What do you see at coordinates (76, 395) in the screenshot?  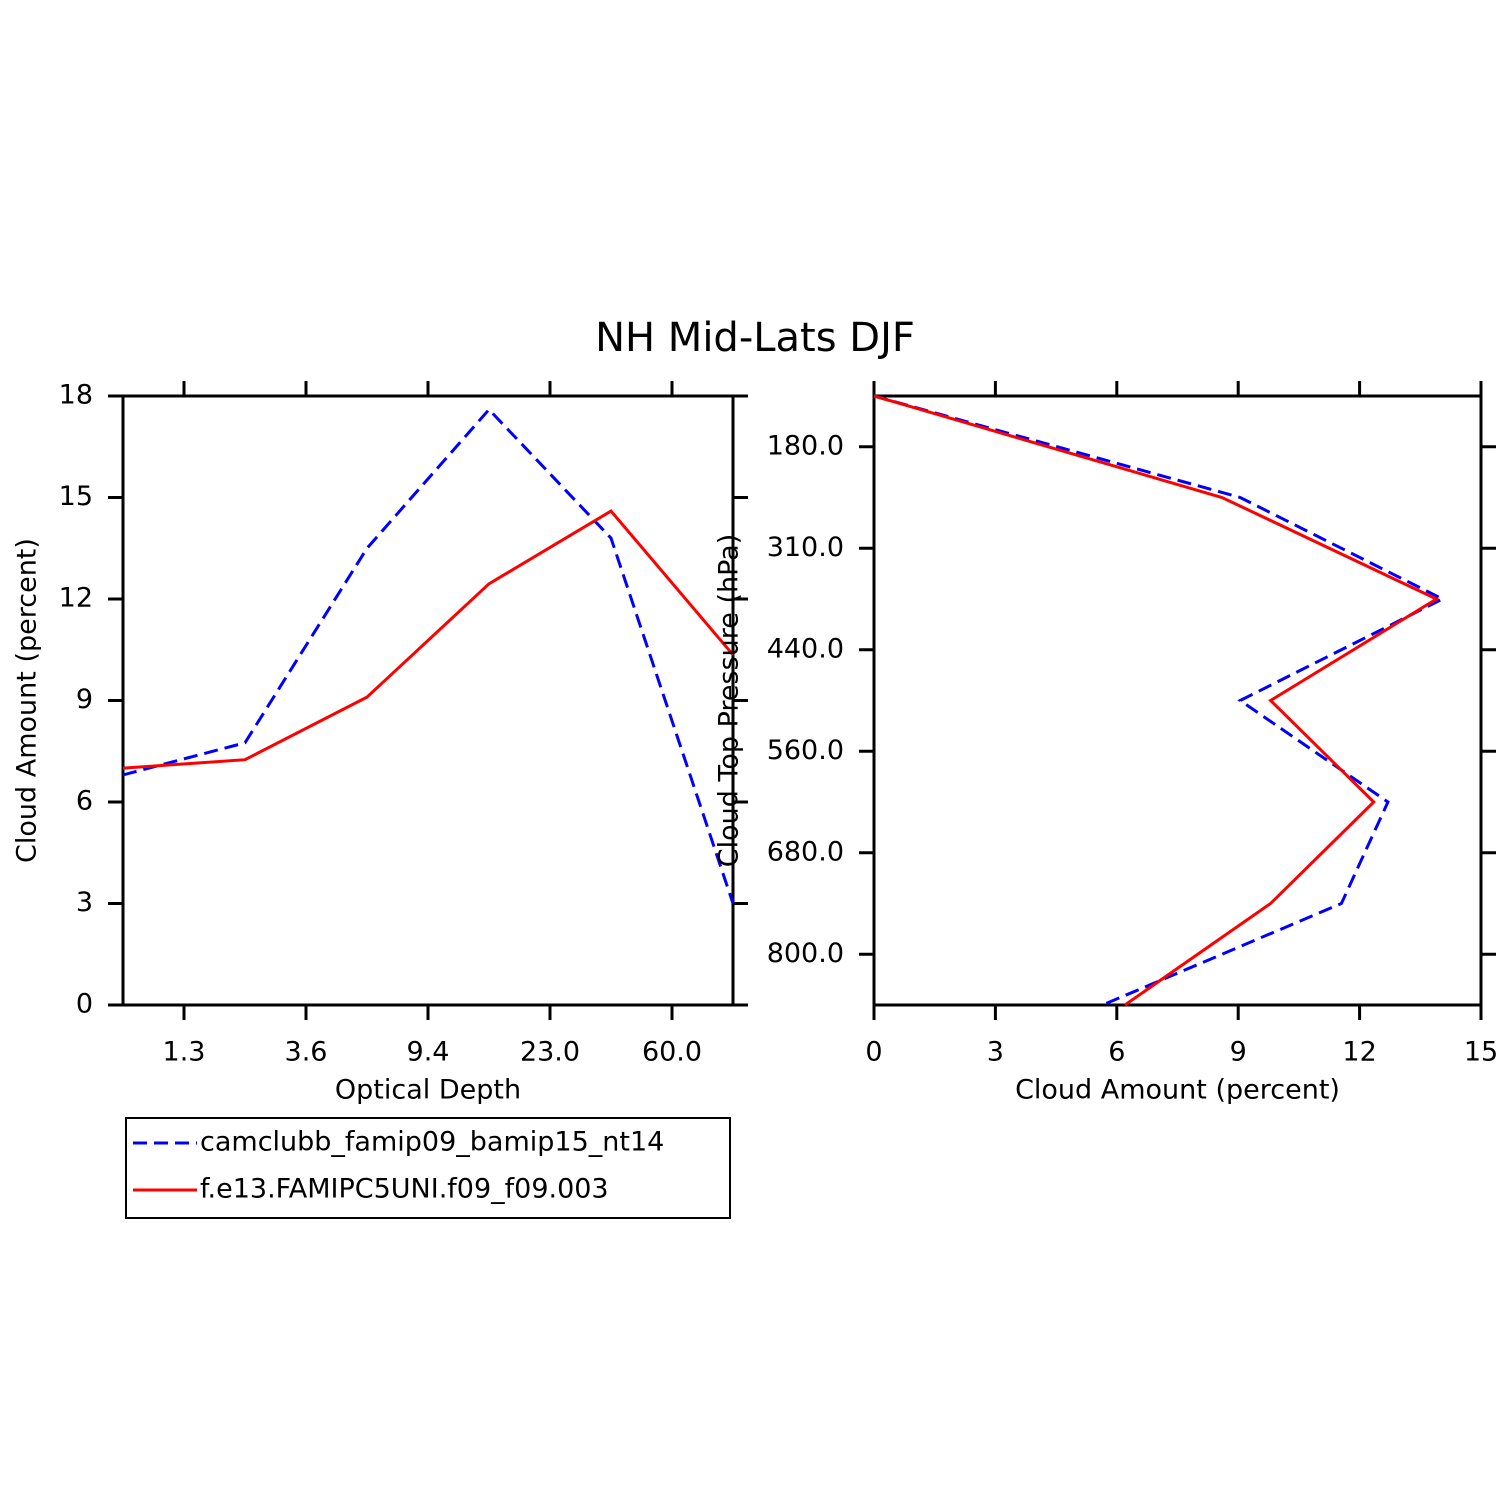 I see `y-tick-label: 18` at bounding box center [76, 395].